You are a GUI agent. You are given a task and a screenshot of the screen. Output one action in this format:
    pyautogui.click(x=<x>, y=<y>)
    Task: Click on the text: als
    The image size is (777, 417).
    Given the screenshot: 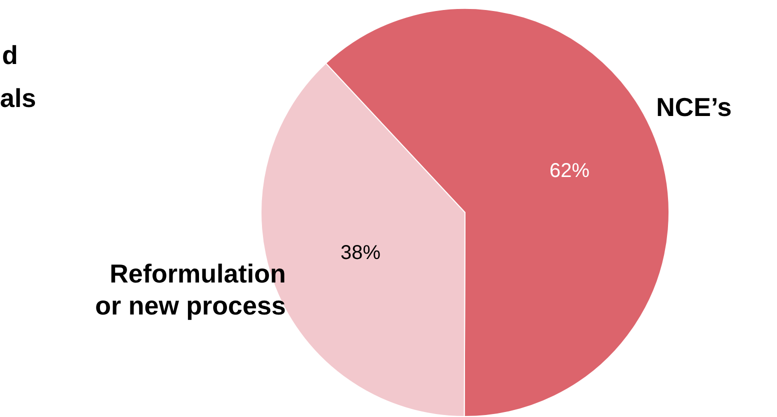 What is the action you would take?
    pyautogui.click(x=18, y=98)
    